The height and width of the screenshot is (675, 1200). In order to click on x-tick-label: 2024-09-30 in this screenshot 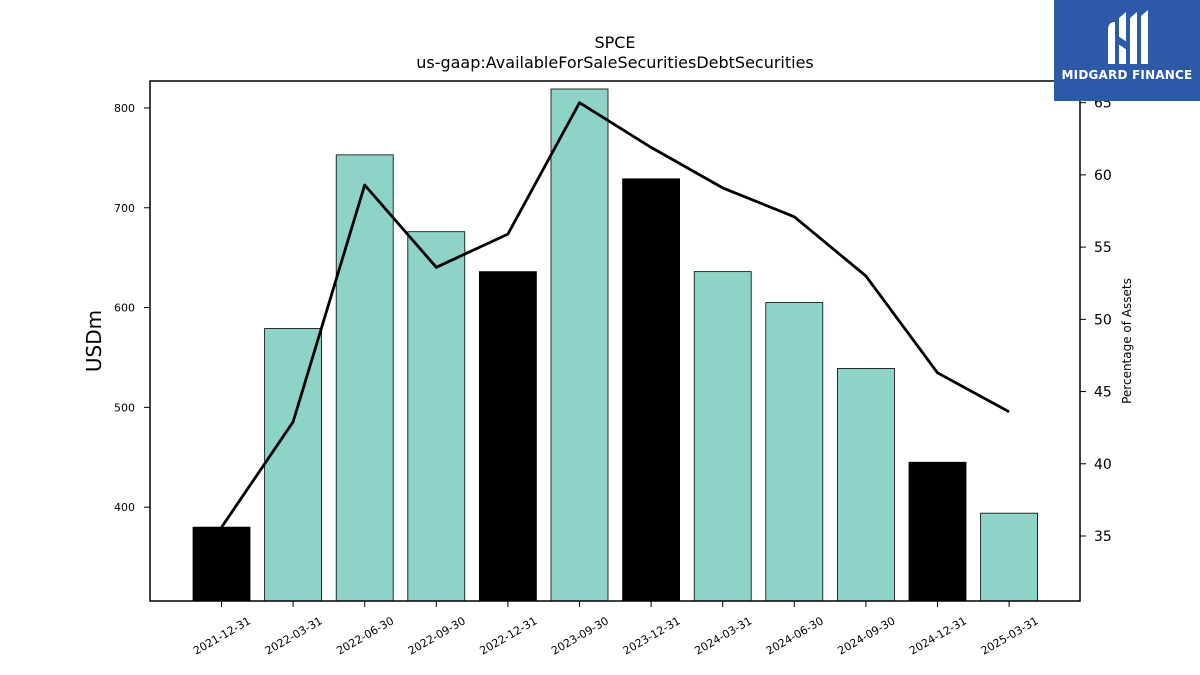, I will do `click(867, 635)`.